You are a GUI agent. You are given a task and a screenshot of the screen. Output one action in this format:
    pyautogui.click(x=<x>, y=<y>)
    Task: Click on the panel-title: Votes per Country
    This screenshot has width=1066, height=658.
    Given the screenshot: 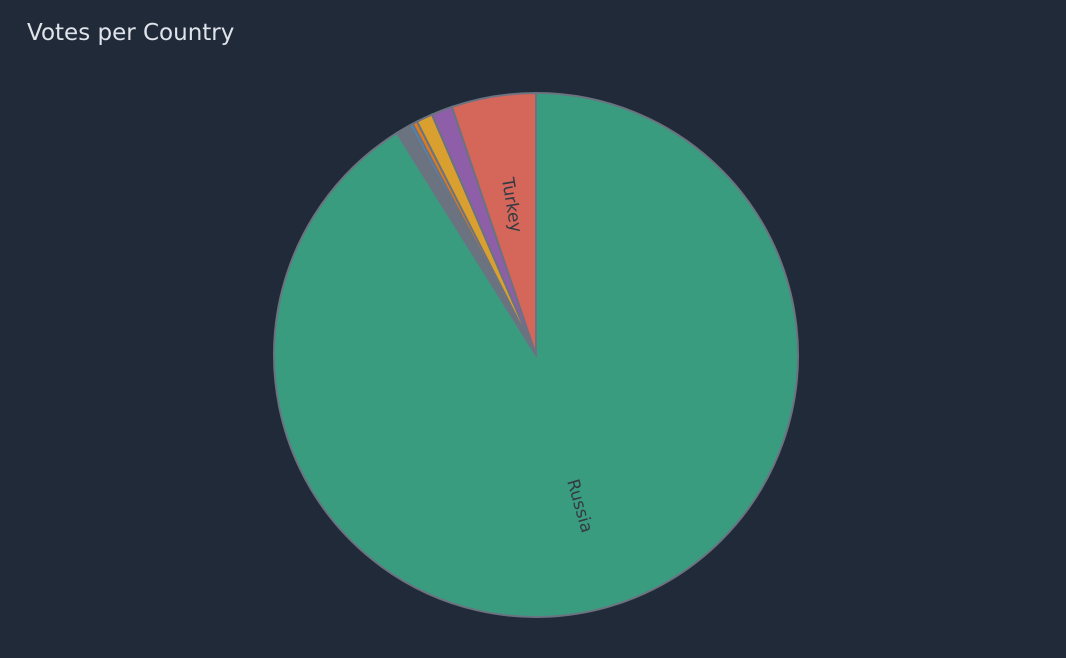 What is the action you would take?
    pyautogui.click(x=131, y=33)
    